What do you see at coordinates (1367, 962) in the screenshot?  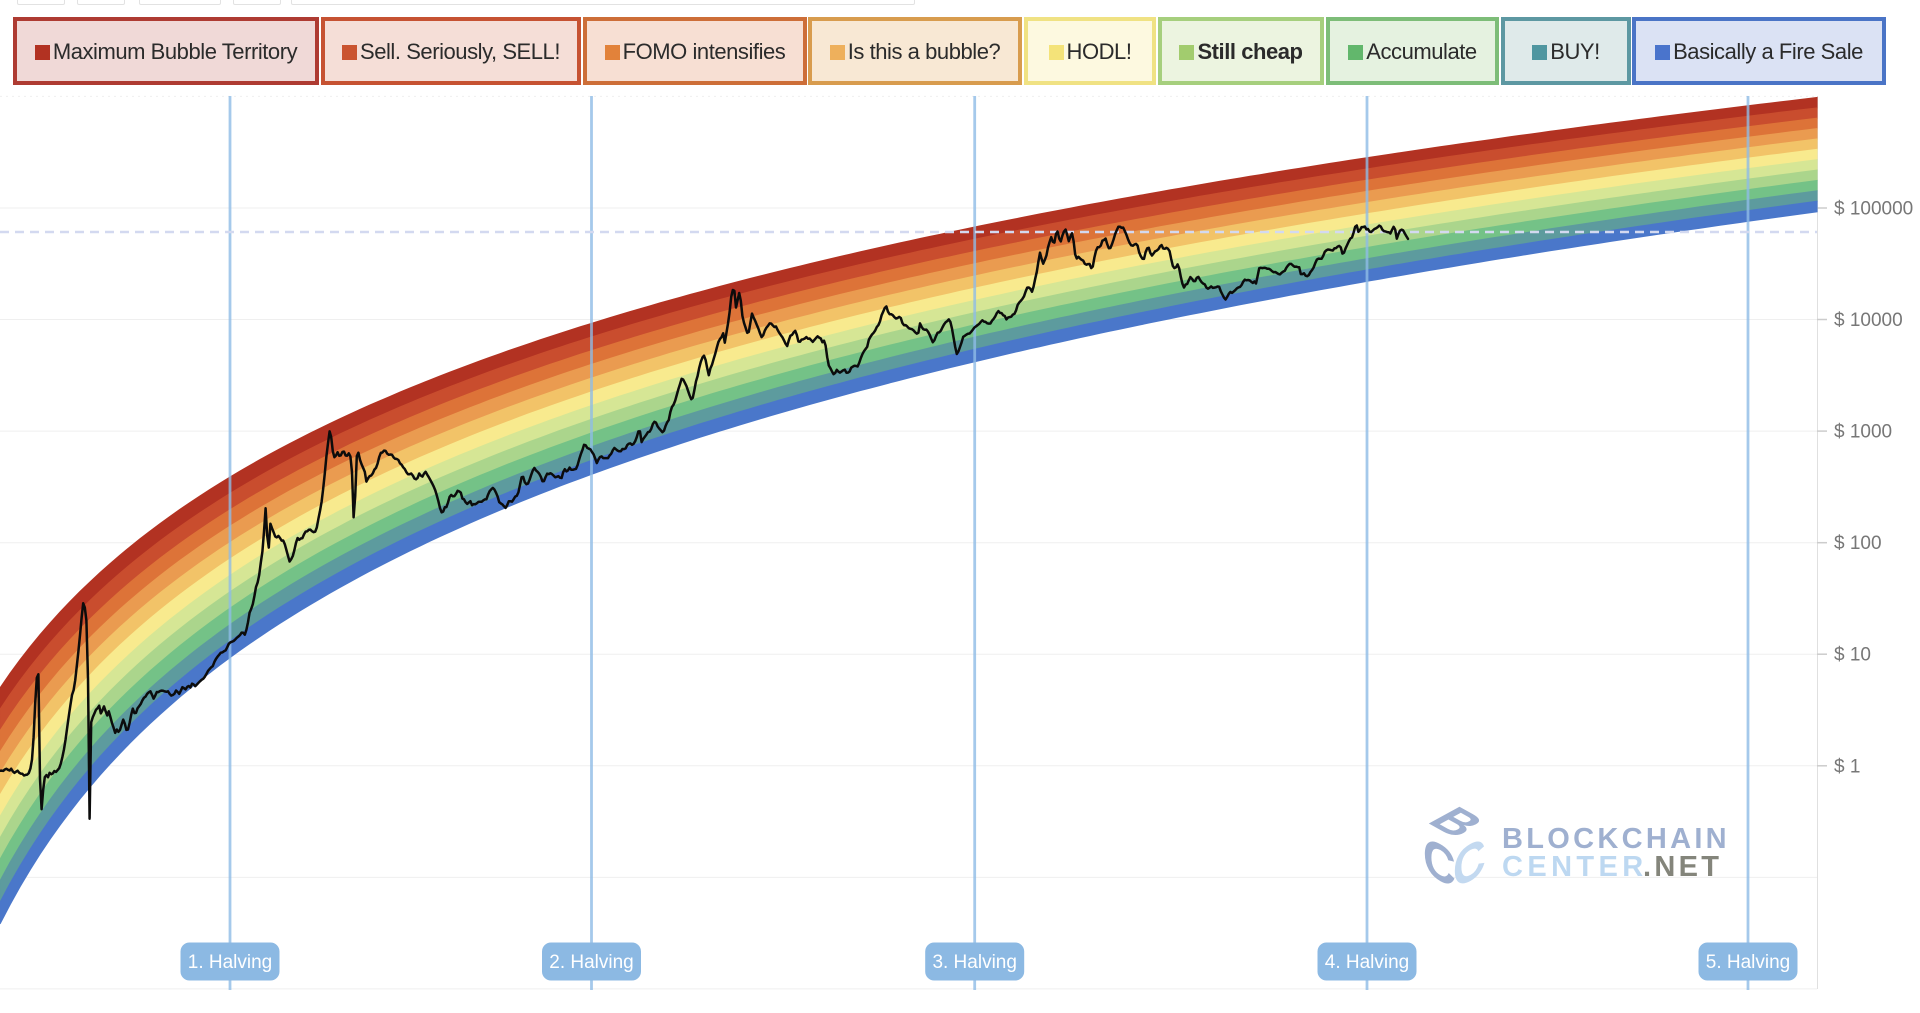 I see `svg-text: 4. Halving` at bounding box center [1367, 962].